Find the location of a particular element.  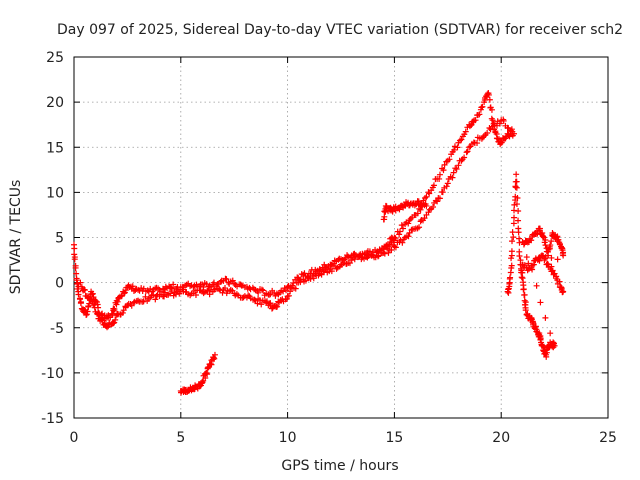

x-tick-label: 25 is located at coordinates (608, 438).